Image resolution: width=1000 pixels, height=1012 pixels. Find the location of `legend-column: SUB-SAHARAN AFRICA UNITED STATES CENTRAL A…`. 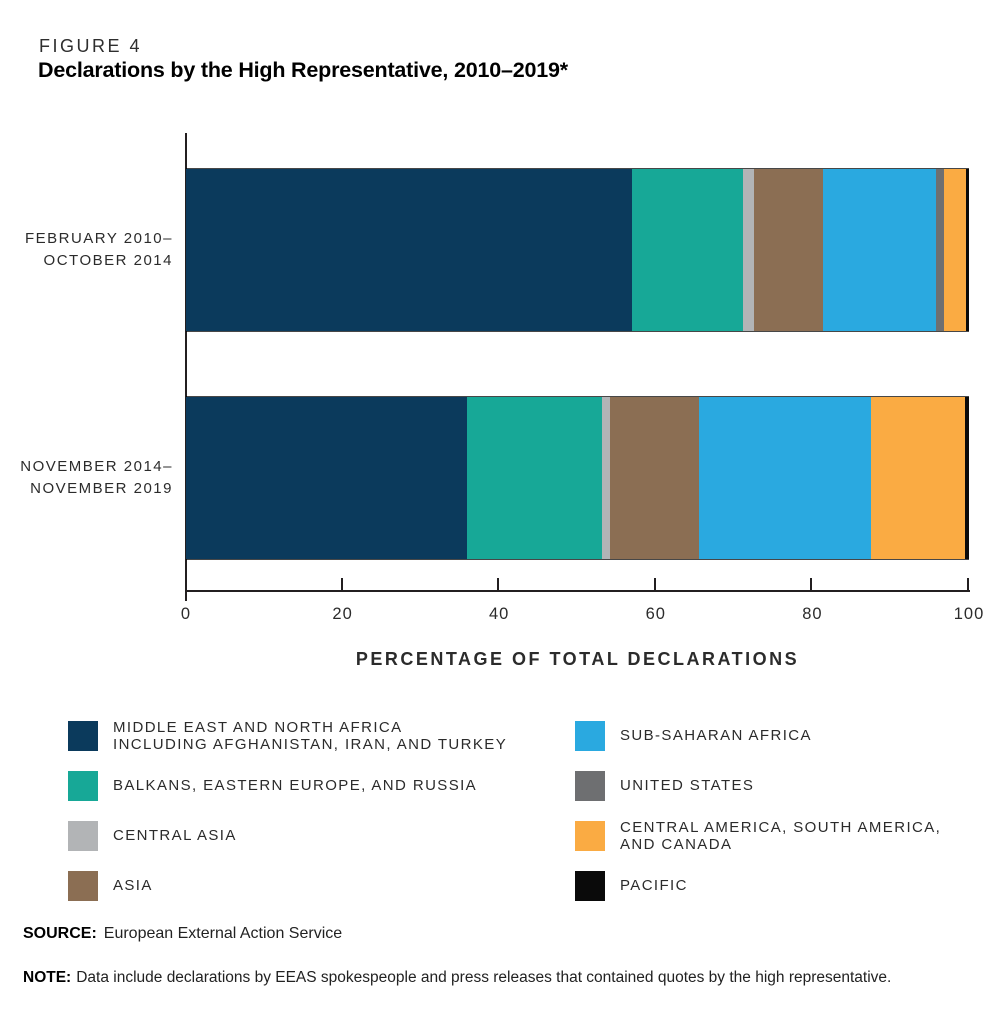

legend-column: SUB-SAHARAN AFRICA UNITED STATES CENTRAL A… is located at coordinates (780, 821).